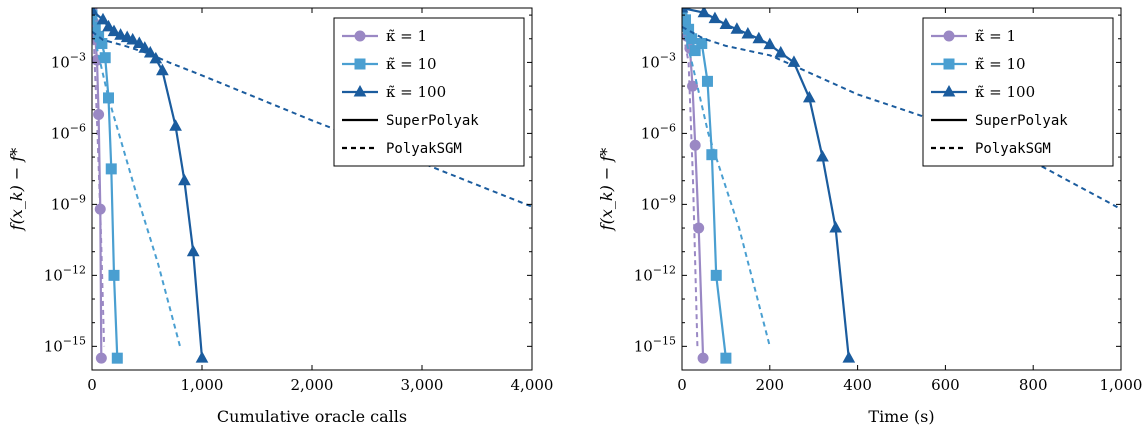 The height and width of the screenshot is (432, 1146). What do you see at coordinates (857, 385) in the screenshot?
I see `x-tick-label: 400` at bounding box center [857, 385].